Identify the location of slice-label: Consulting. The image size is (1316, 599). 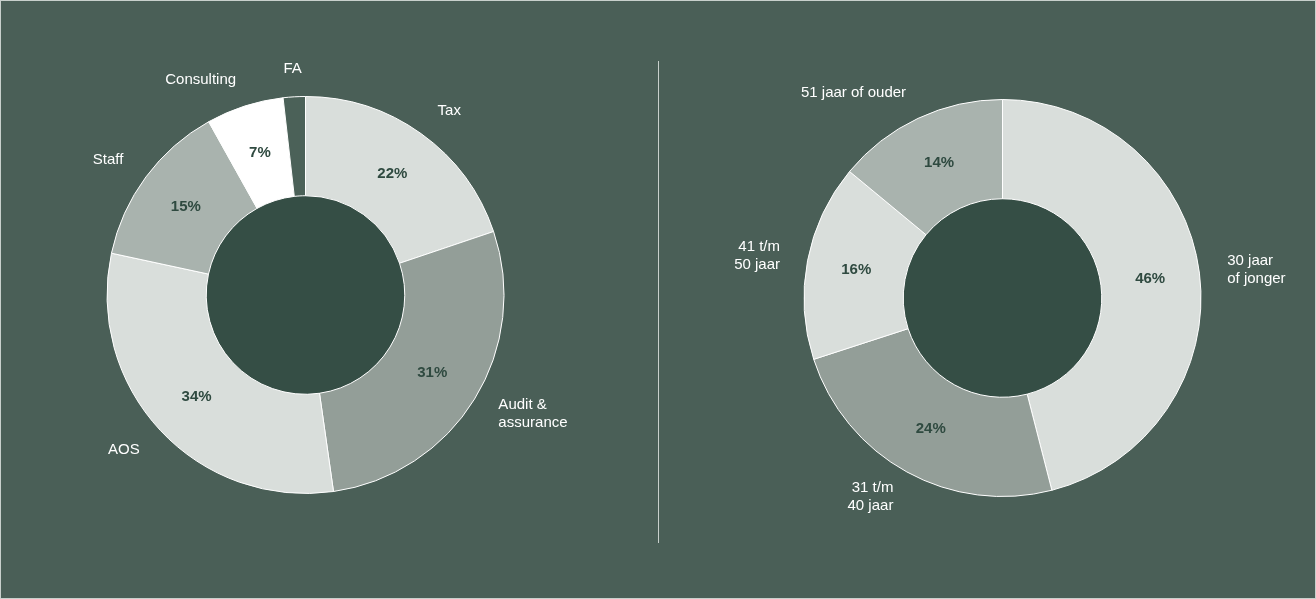
(201, 78).